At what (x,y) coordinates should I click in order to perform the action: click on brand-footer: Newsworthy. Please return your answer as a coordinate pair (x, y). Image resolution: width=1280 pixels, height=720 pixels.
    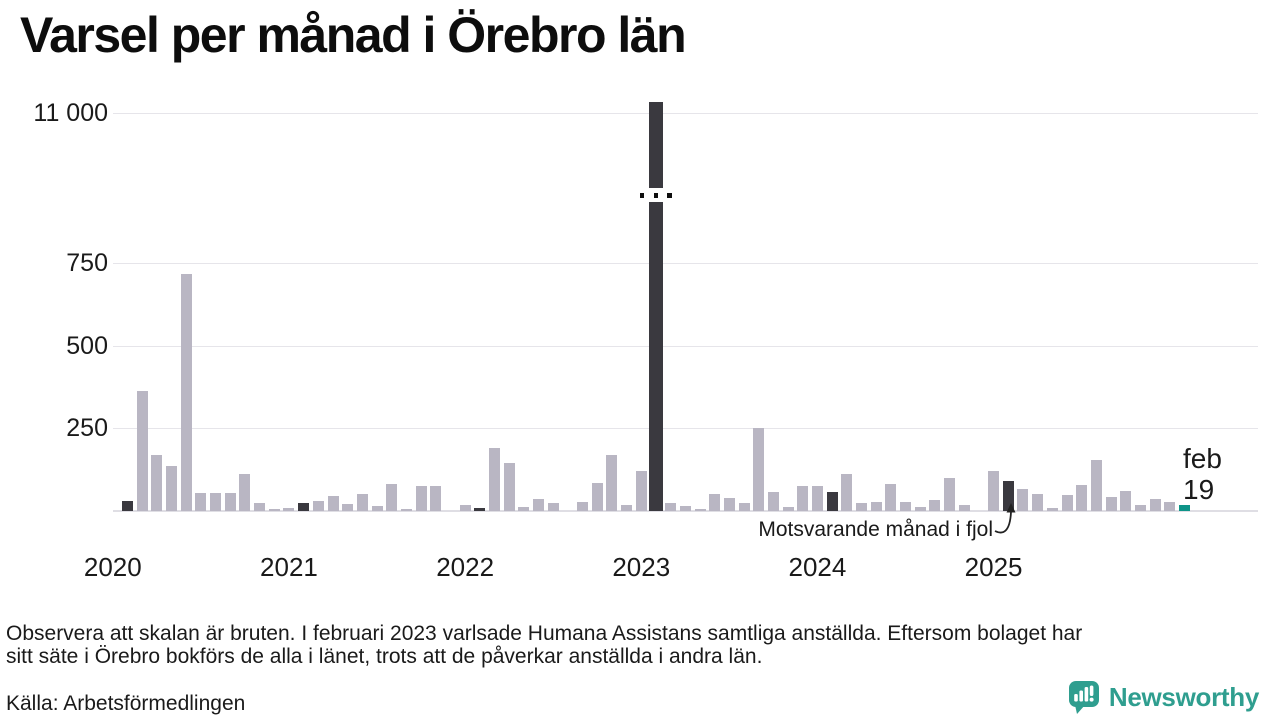
    Looking at the image, I should click on (1163, 697).